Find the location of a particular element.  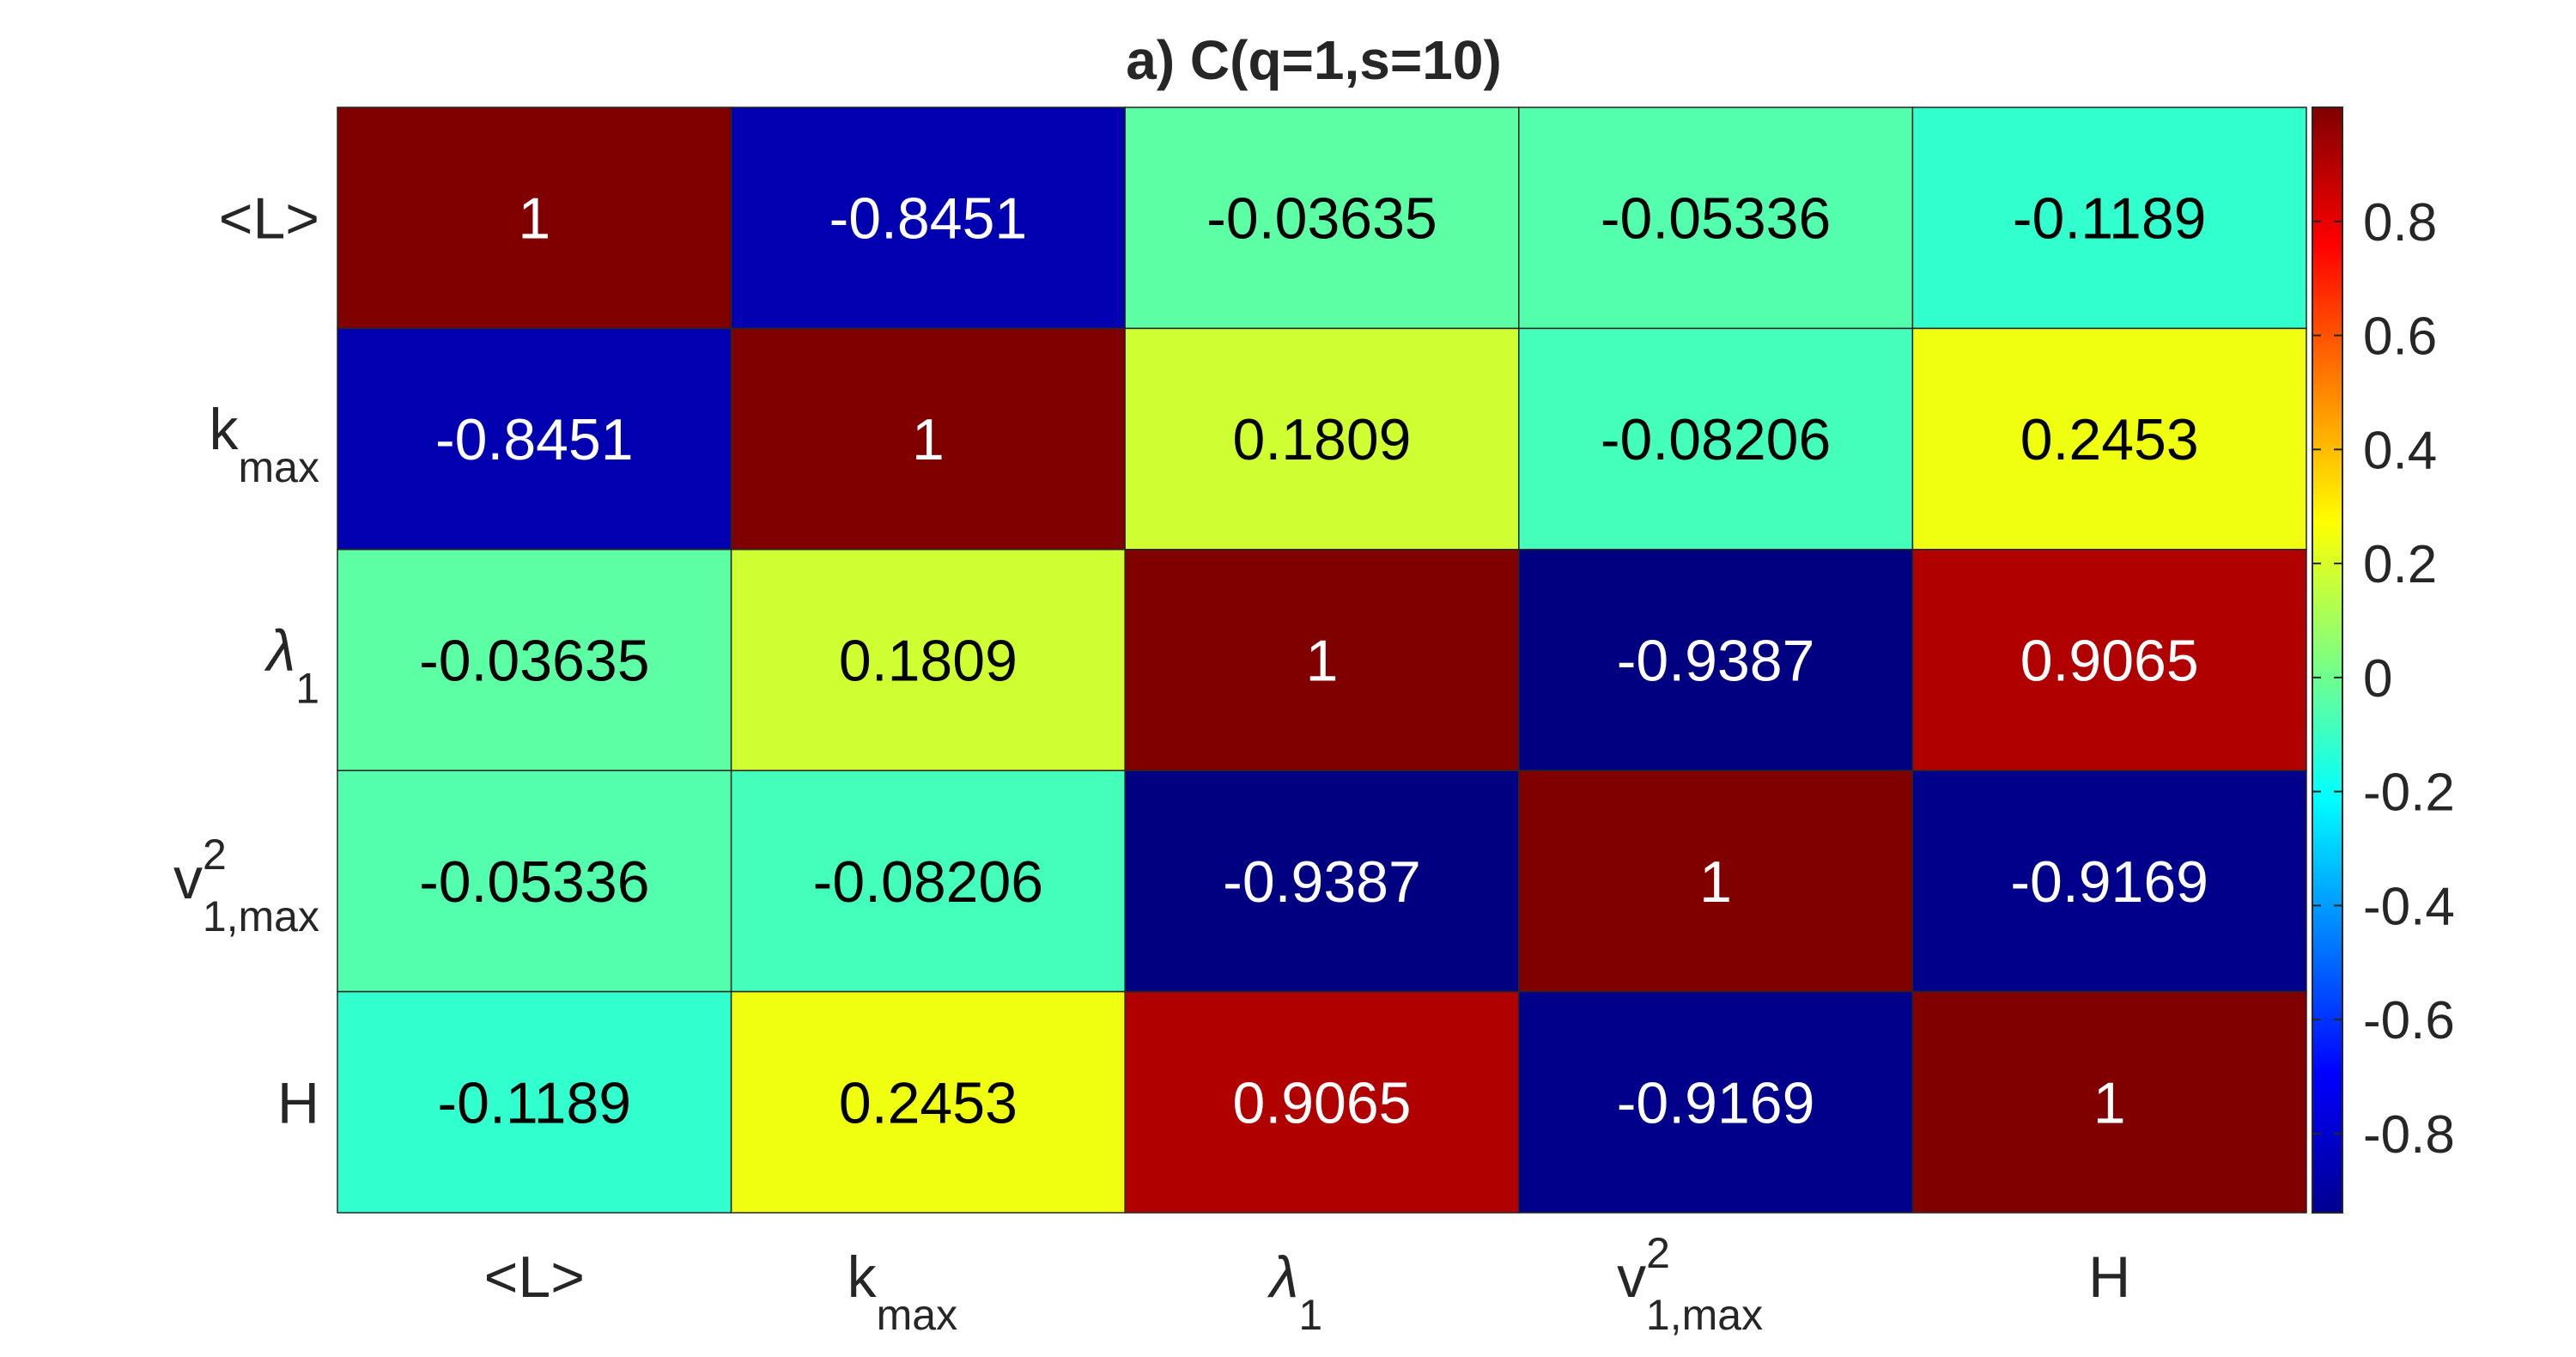

colorbar: -0.8 -0.6 -0.4 -0.2 0 0.2 0.4 0.6 0.8 is located at coordinates (2383, 660).